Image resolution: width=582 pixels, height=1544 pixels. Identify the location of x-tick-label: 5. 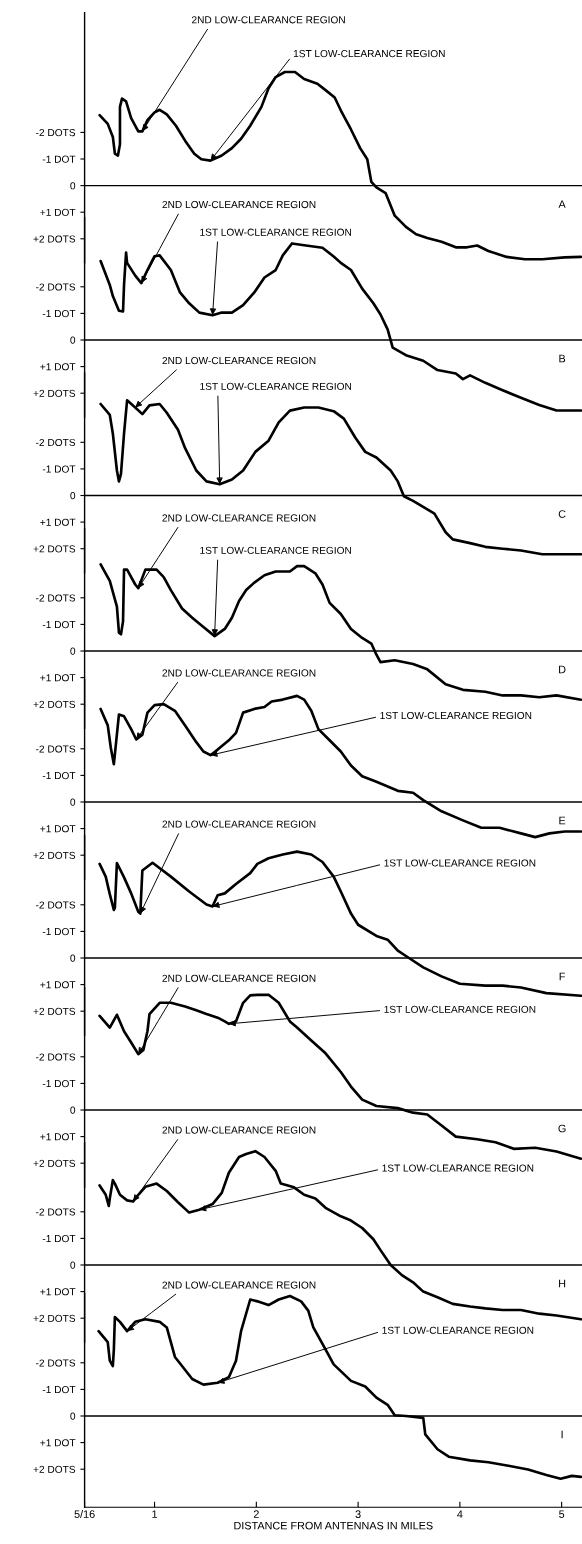
(562, 1514).